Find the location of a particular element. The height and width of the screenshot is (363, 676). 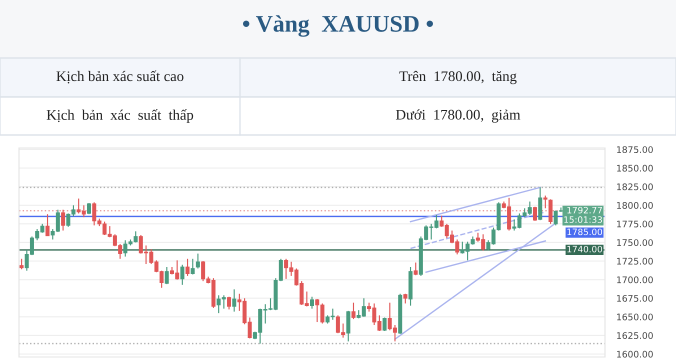

y-tick-label: 1675.00 is located at coordinates (635, 298).